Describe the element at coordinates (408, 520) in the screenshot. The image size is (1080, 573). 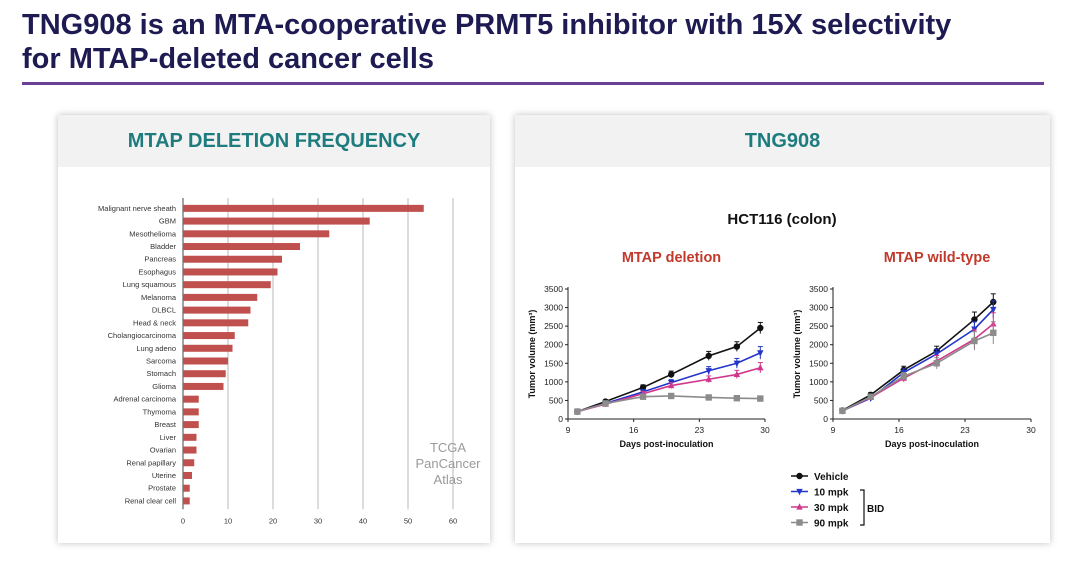
I see `x-tick-label: 50` at that location.